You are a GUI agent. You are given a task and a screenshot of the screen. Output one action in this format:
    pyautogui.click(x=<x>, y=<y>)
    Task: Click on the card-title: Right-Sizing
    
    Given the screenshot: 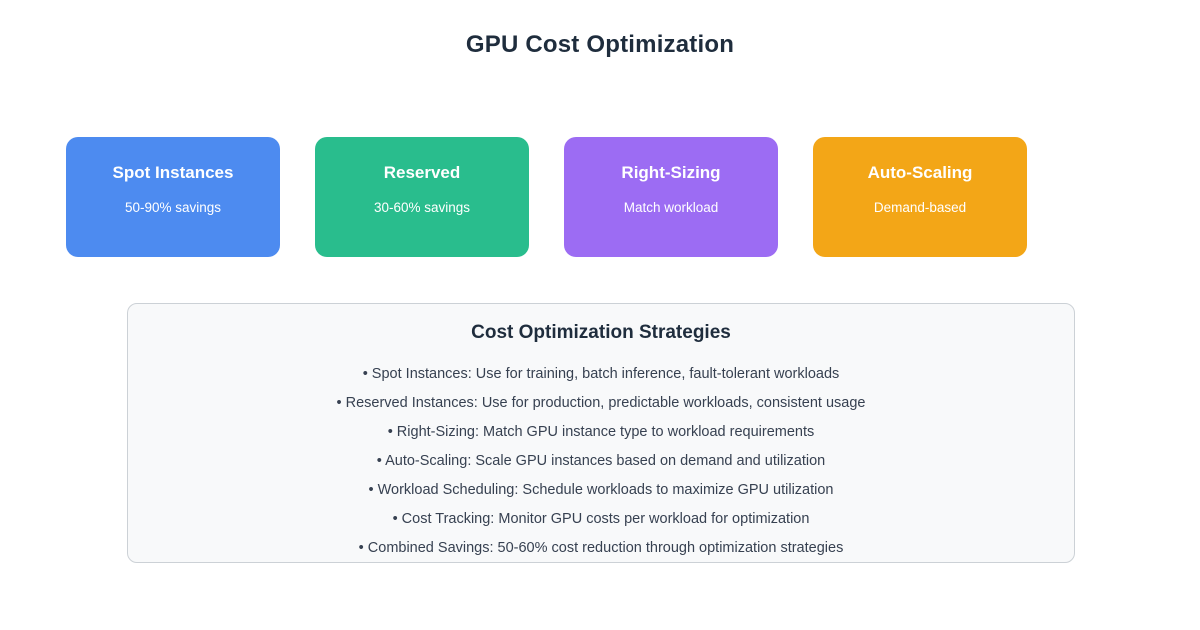 What is the action you would take?
    pyautogui.click(x=671, y=172)
    